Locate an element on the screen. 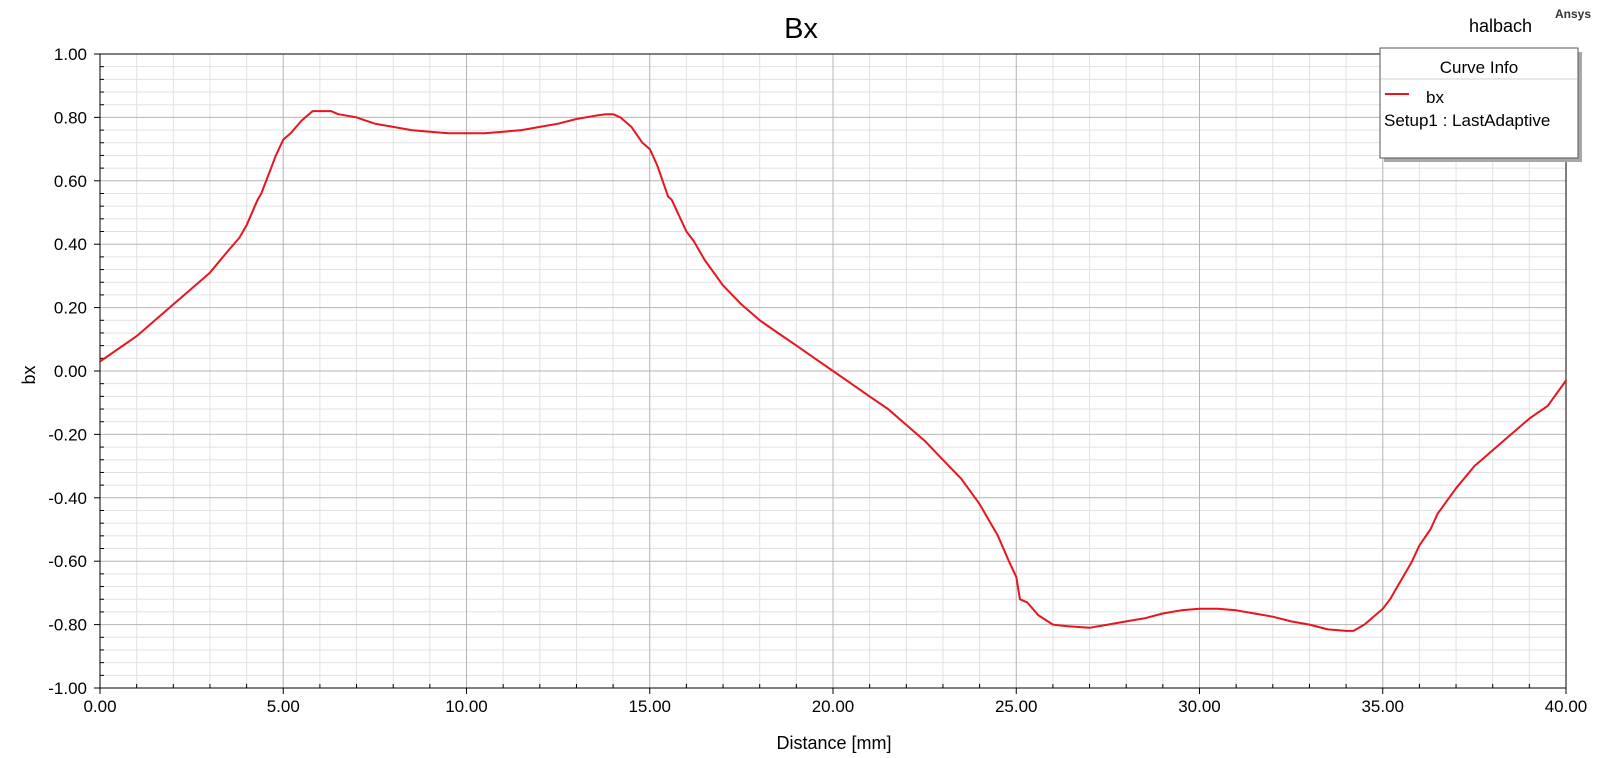  y-tick-label: -0.80 is located at coordinates (67, 625).